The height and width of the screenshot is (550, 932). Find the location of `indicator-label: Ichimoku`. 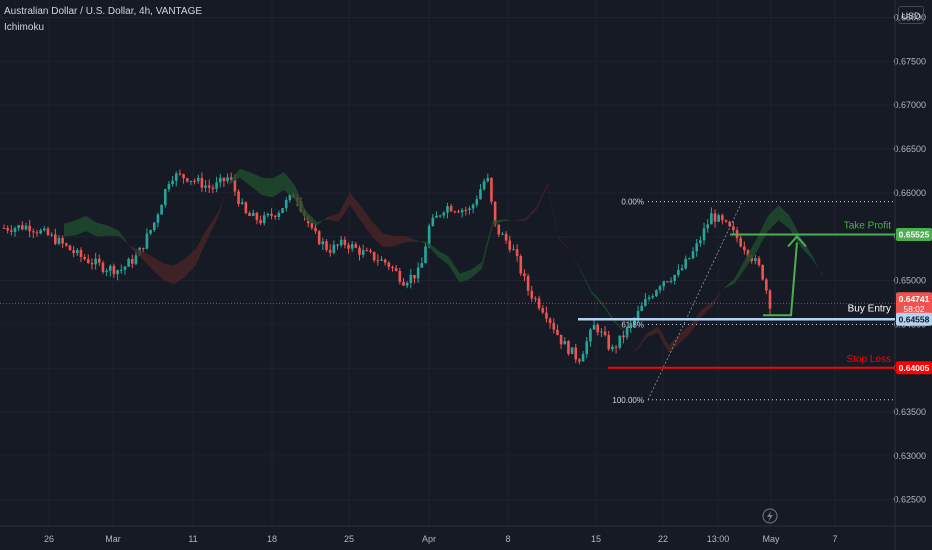

indicator-label: Ichimoku is located at coordinates (24, 27).